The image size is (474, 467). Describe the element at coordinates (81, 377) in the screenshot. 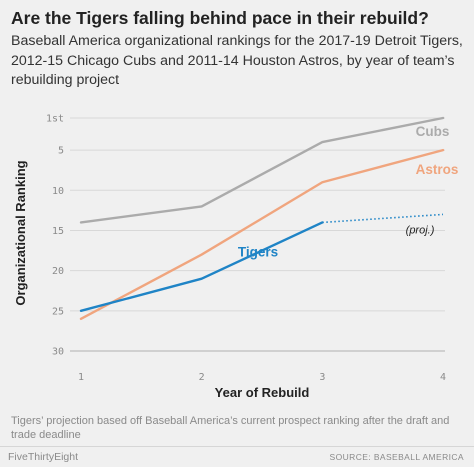

I see `x-tick-label: 1` at that location.